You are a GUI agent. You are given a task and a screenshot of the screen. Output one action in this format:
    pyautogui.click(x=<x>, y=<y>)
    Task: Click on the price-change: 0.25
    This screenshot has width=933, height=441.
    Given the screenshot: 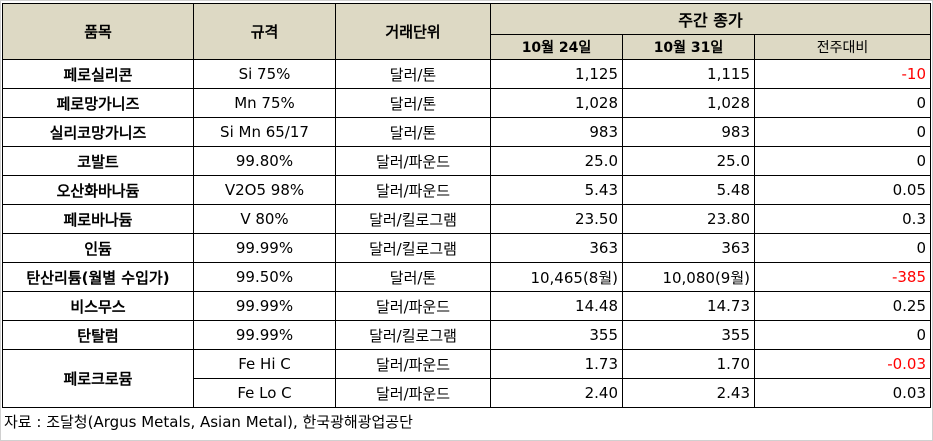 What is the action you would take?
    pyautogui.click(x=842, y=306)
    